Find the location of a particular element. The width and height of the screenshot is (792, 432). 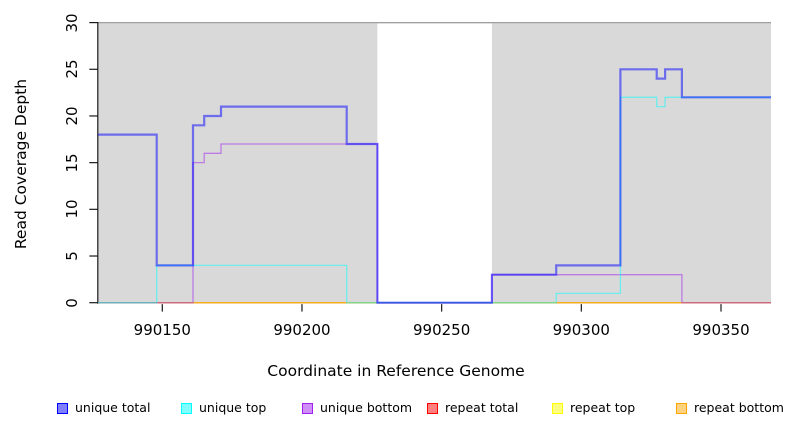

legend-label: repeat bottom is located at coordinates (739, 407).